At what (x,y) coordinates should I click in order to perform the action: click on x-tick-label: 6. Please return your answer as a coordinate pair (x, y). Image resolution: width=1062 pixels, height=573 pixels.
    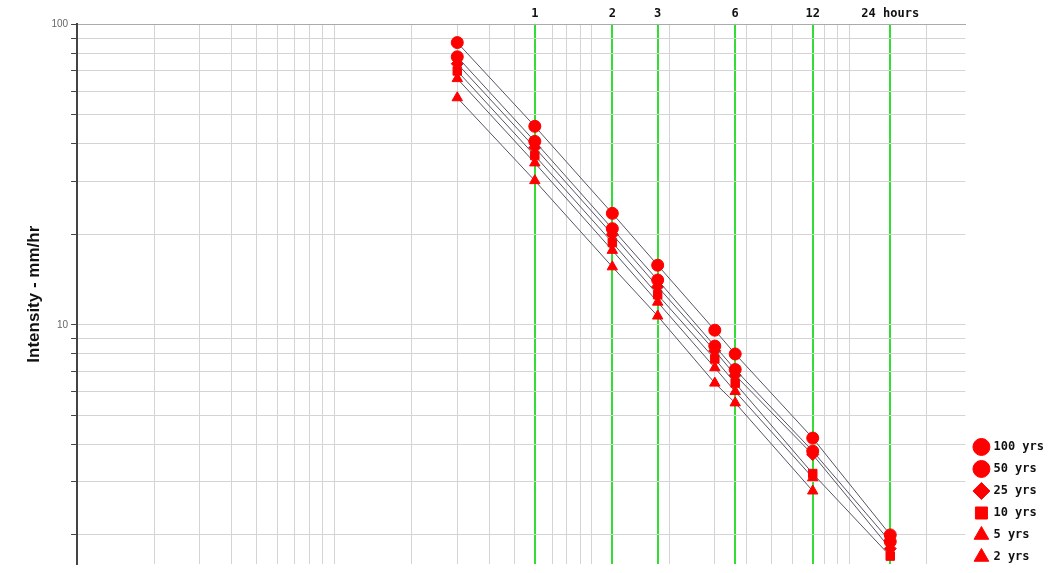
    Looking at the image, I should click on (735, 13).